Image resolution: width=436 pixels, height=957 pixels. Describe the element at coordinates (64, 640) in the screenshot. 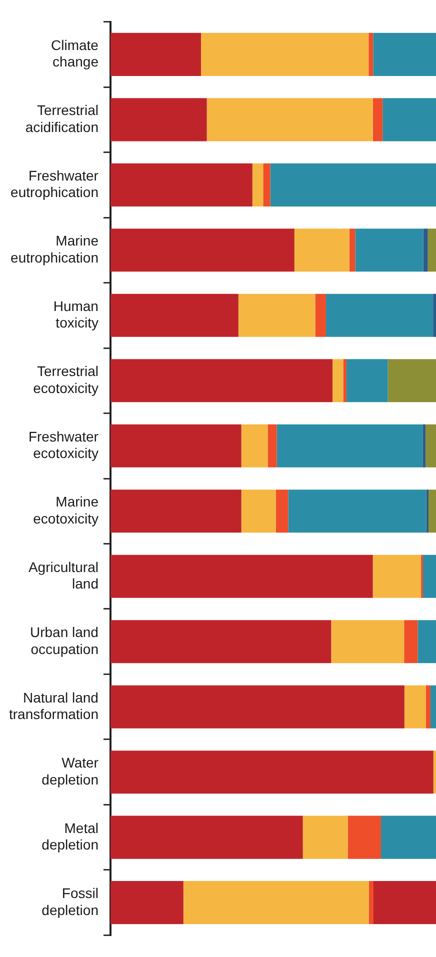

I see `y-tick-label: Urban land occupation` at that location.